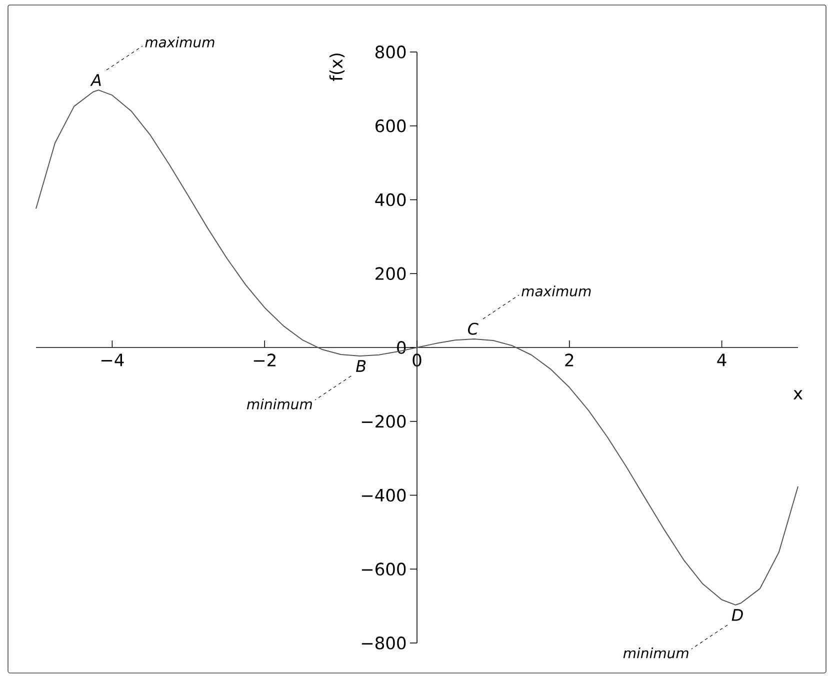  What do you see at coordinates (655, 653) in the screenshot?
I see `text: minimum` at bounding box center [655, 653].